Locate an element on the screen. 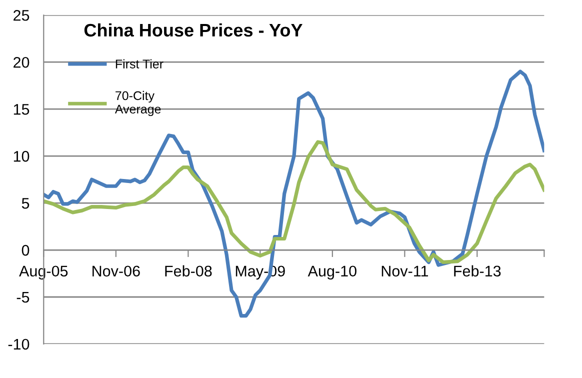 This screenshot has height=378, width=582. x-tick-label: Aug-05 is located at coordinates (43, 273).